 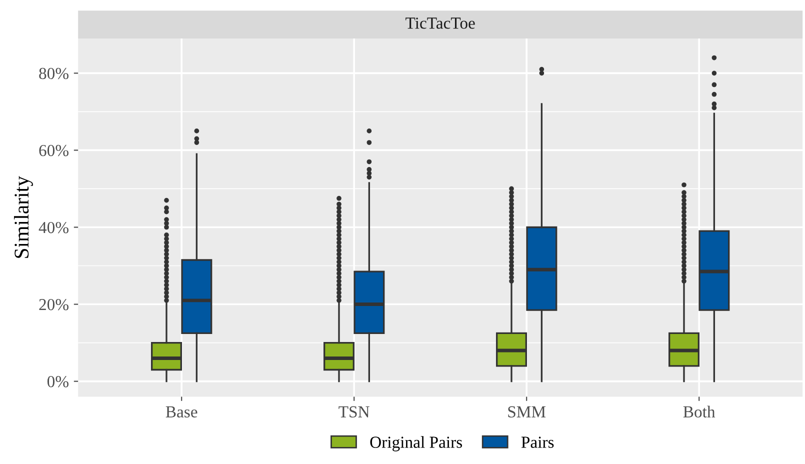 What do you see at coordinates (53, 228) in the screenshot?
I see `y-tick-label: 40%` at bounding box center [53, 228].